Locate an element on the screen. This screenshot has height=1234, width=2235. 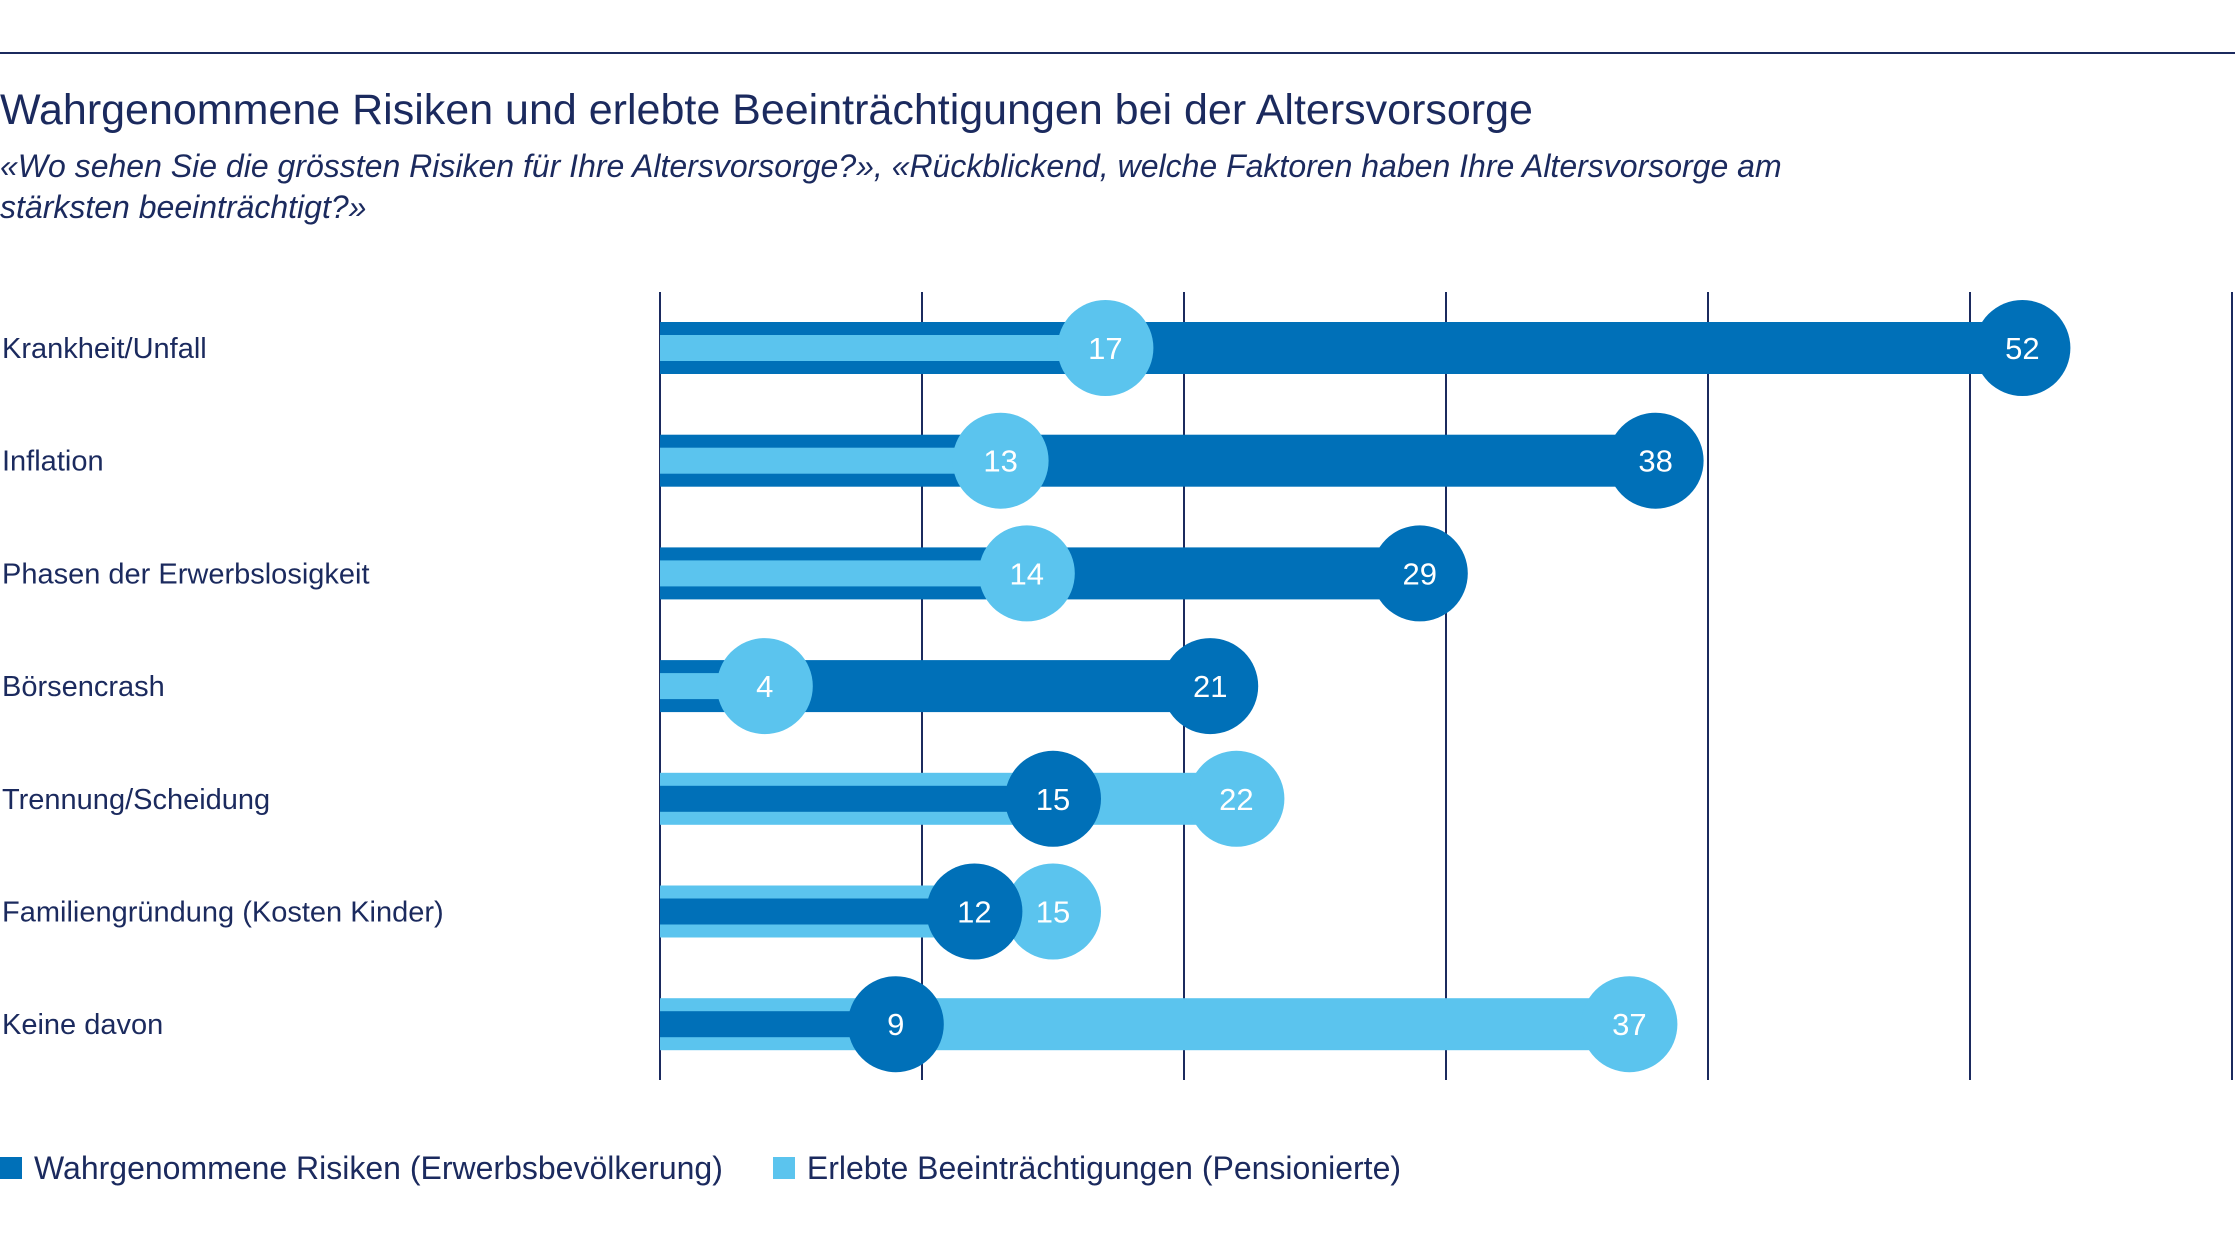
value-label-risiken: 9 is located at coordinates (895, 1024).